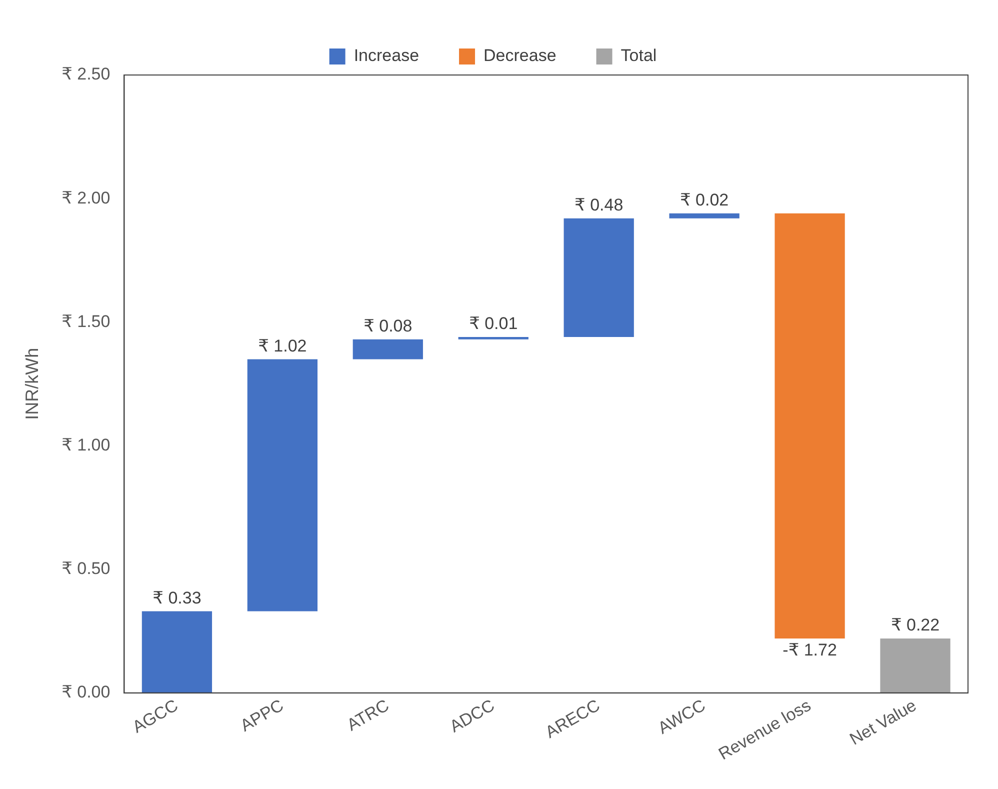 The image size is (998, 789). I want to click on x-tick-label: Net Value, so click(883, 722).